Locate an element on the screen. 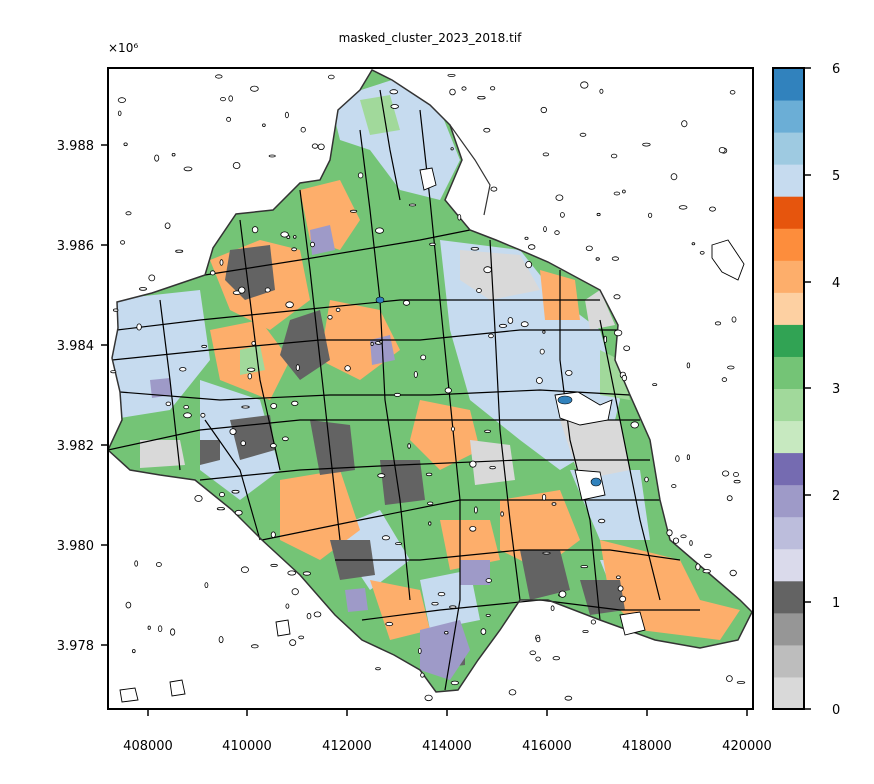  y-axis: 3.988 3.986 3.984 3.982 3.980 3.978 is located at coordinates (82, 396).